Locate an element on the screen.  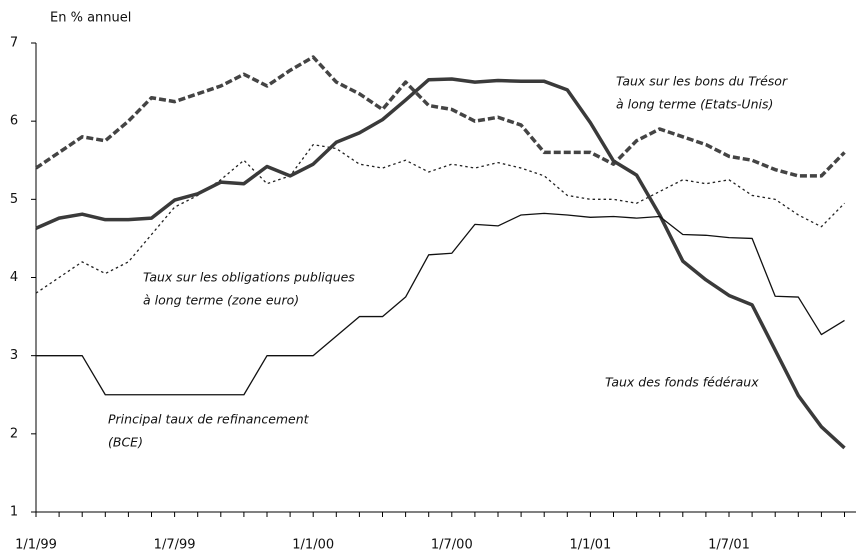
series-label: (BCE) is located at coordinates (125, 442).